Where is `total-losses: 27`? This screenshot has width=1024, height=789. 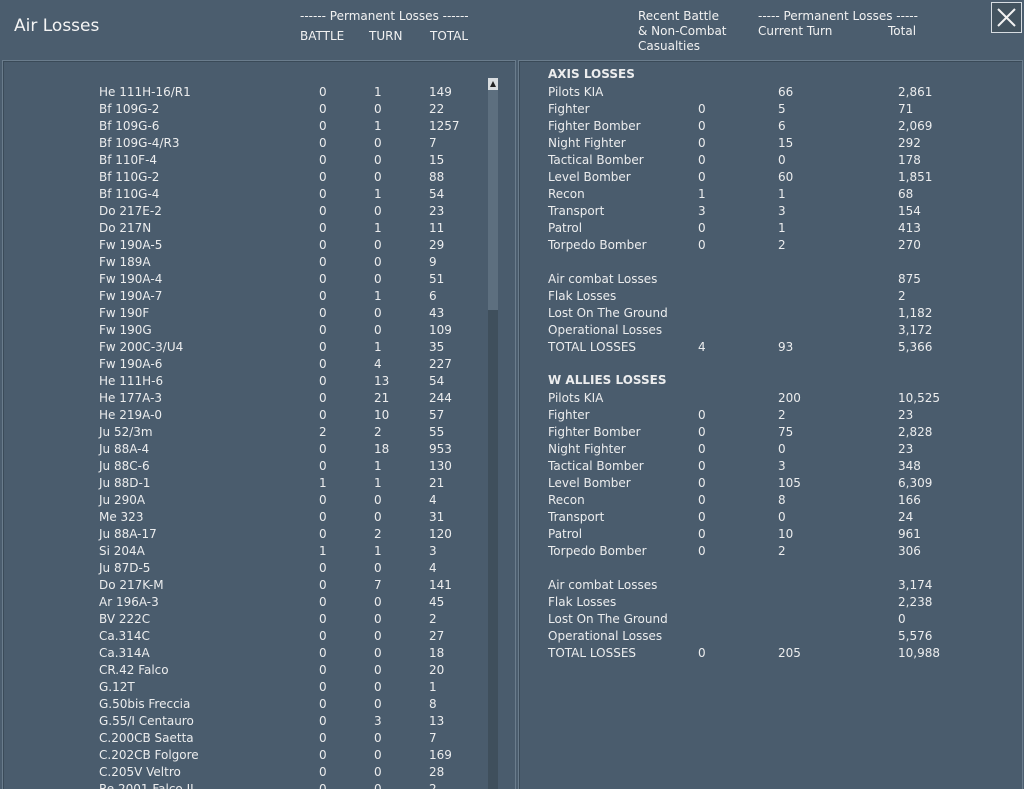
total-losses: 27 is located at coordinates (437, 636).